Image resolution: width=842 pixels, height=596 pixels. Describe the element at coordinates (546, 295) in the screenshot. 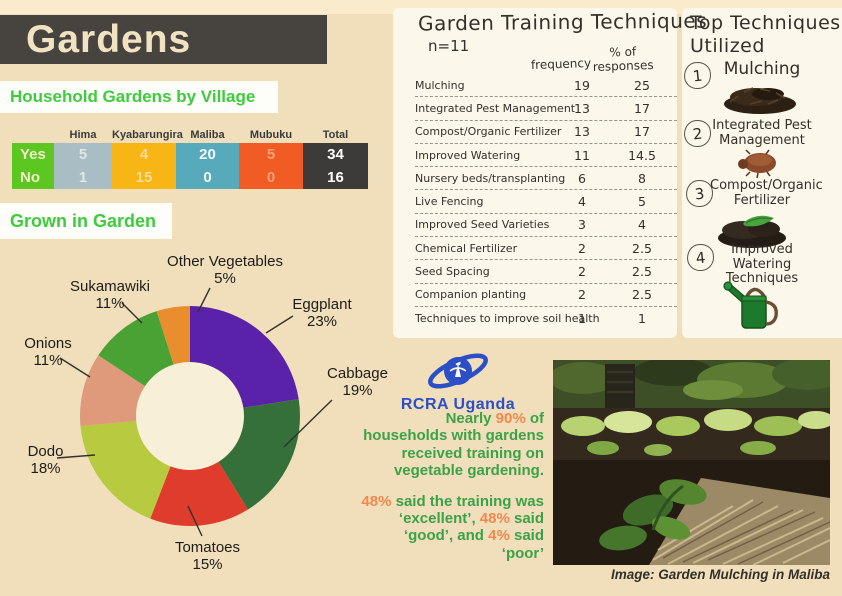

I see `training-table-row: Companion planting 2 2.5` at that location.